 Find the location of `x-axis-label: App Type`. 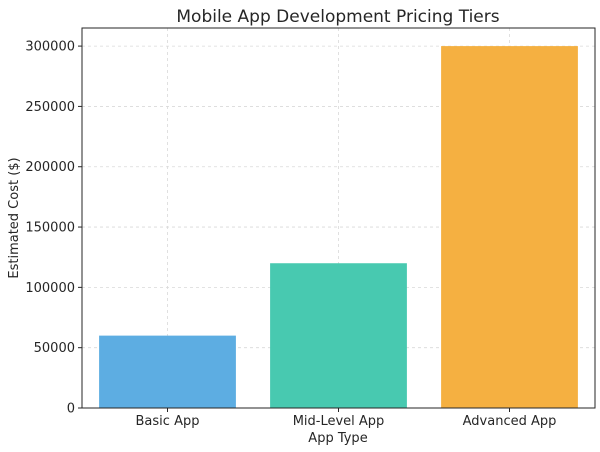

x-axis-label: App Type is located at coordinates (337, 438).